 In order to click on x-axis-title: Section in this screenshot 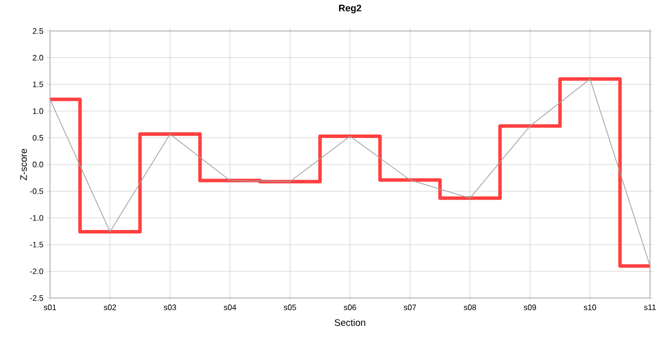, I will do `click(350, 322)`.